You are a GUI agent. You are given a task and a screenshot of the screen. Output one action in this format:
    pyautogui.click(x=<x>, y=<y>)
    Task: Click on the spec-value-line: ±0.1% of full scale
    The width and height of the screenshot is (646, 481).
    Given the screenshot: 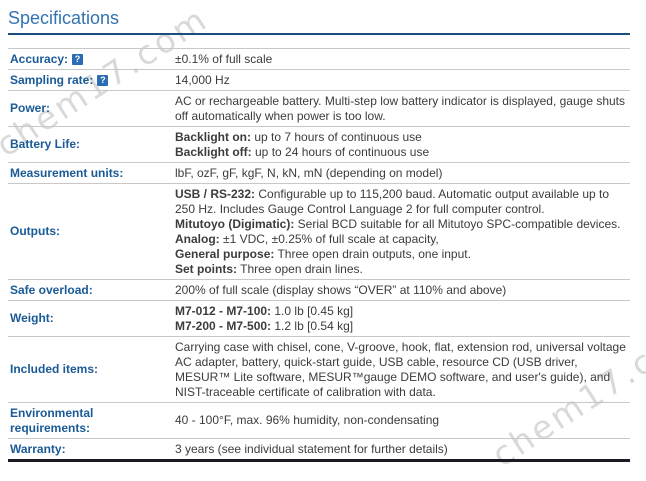 What is the action you would take?
    pyautogui.click(x=224, y=58)
    